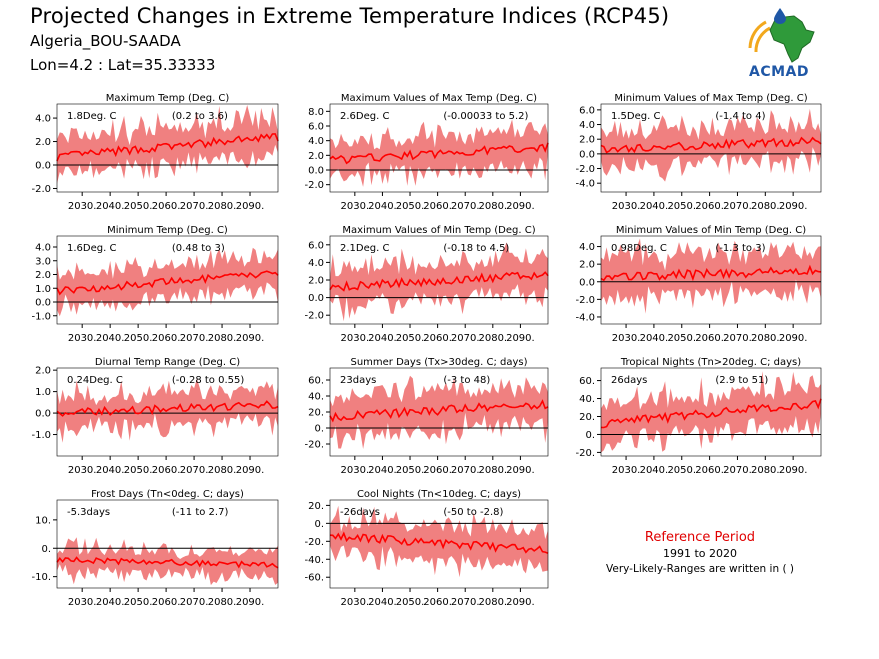 The height and width of the screenshot is (659, 879). What do you see at coordinates (700, 569) in the screenshot?
I see `reference-note: Very-Likely-Ranges are written in ( )` at bounding box center [700, 569].